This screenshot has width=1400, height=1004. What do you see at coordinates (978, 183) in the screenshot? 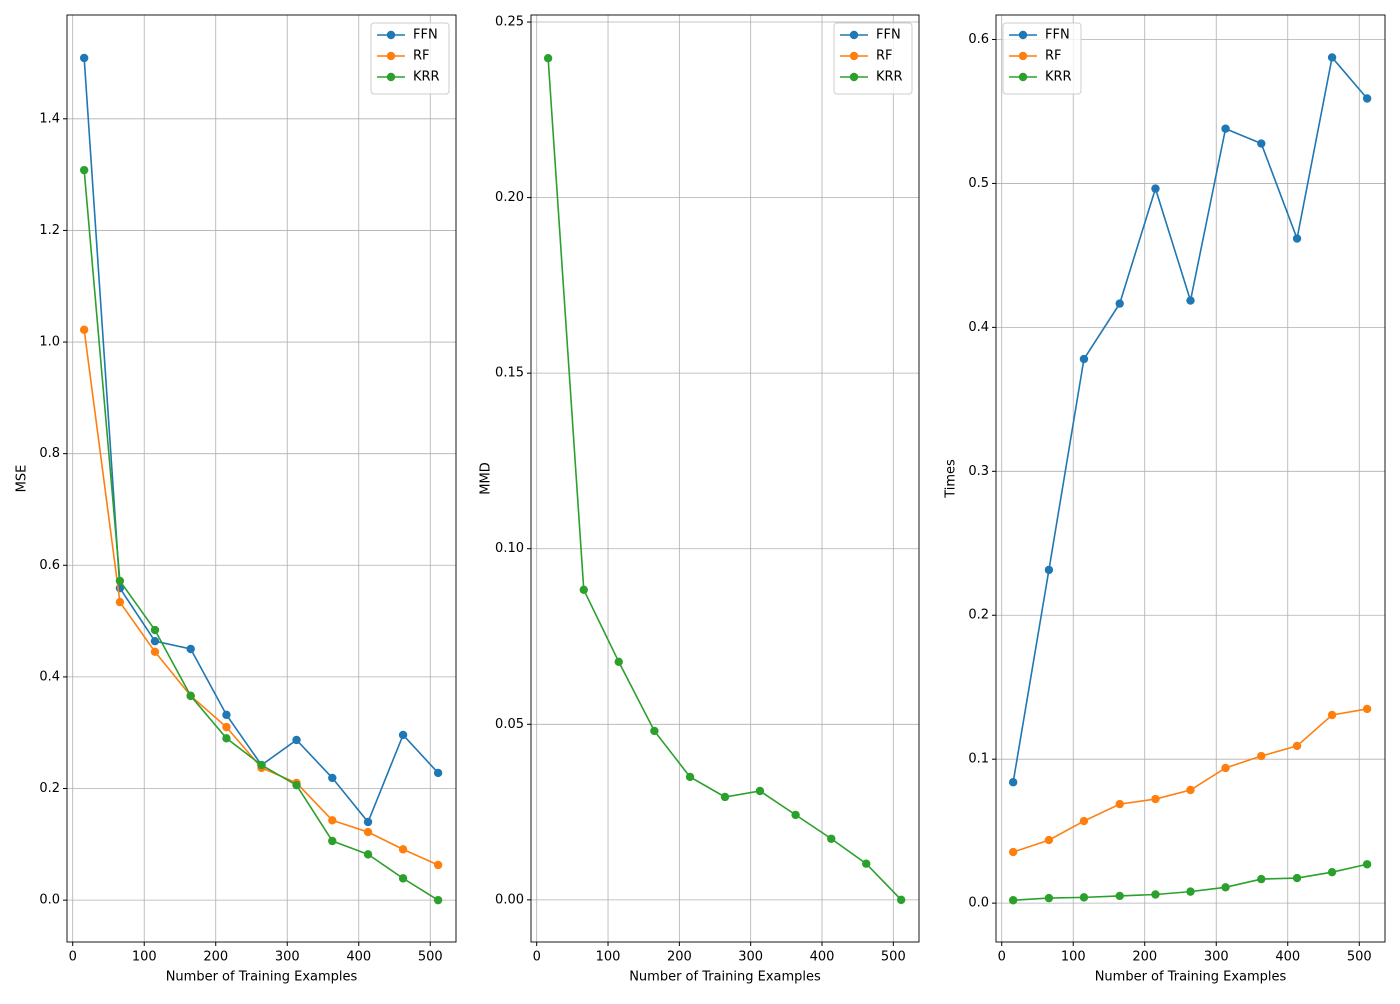
I see `y-tick-label: 0.5` at bounding box center [978, 183].